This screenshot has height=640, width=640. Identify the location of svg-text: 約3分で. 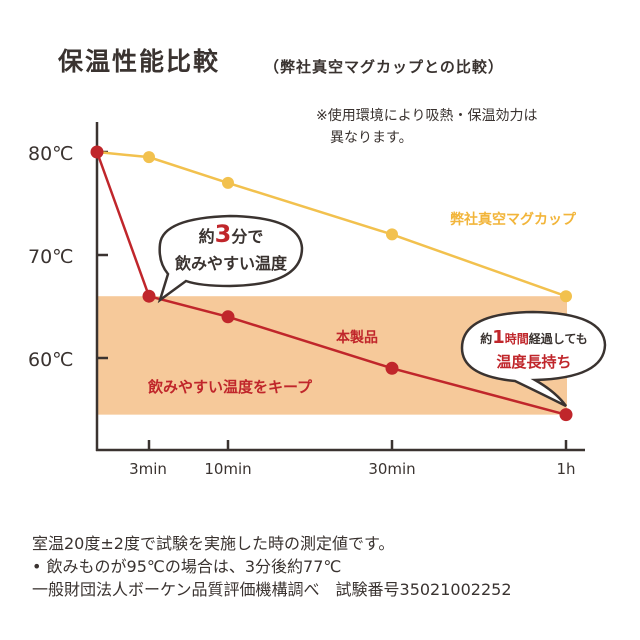
(231, 234).